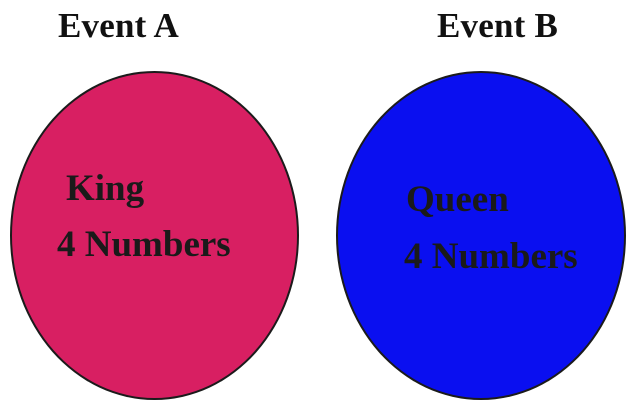 This screenshot has width=636, height=411. Describe the element at coordinates (497, 25) in the screenshot. I see `event-b-title: Event B` at that location.